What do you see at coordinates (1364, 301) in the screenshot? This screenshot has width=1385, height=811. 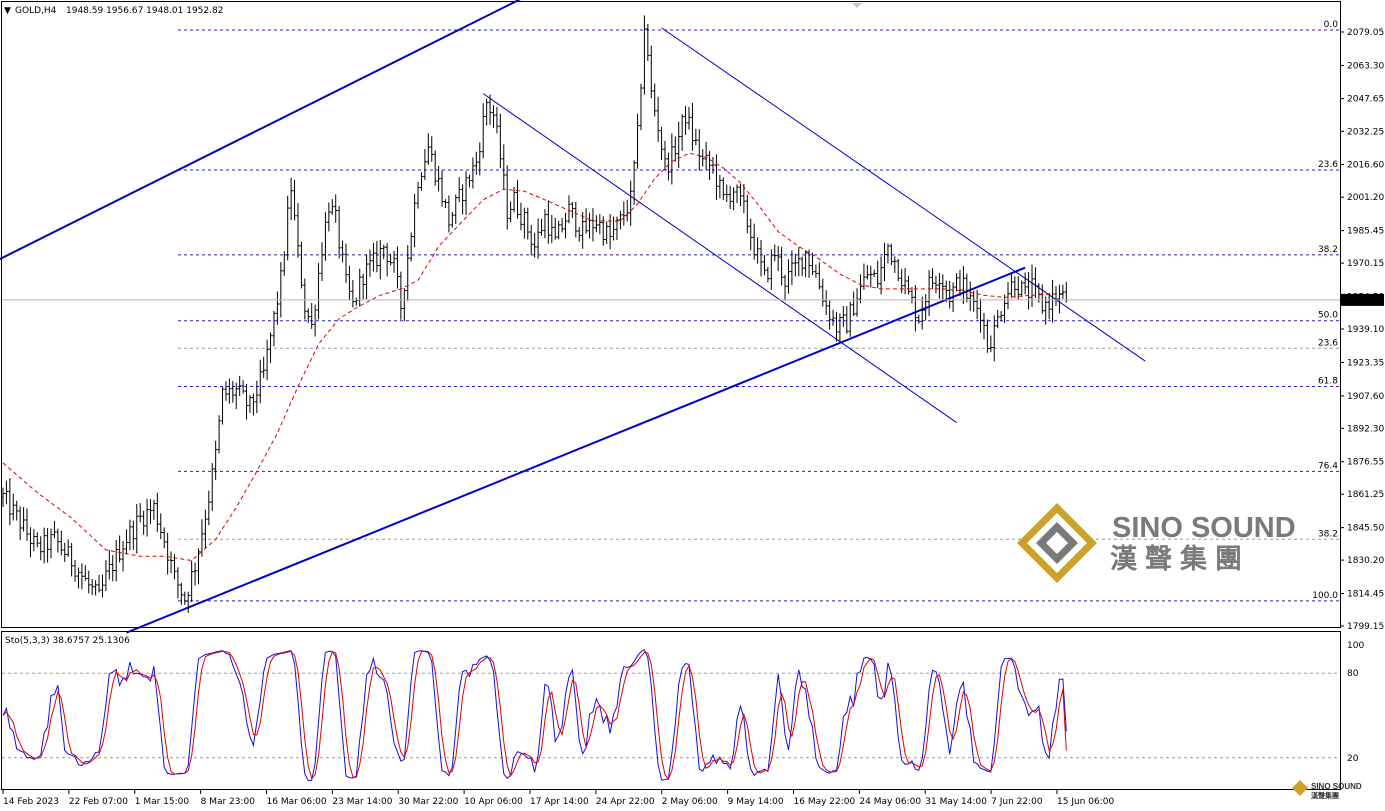 I see `last-price-value: 1952.82` at bounding box center [1364, 301].